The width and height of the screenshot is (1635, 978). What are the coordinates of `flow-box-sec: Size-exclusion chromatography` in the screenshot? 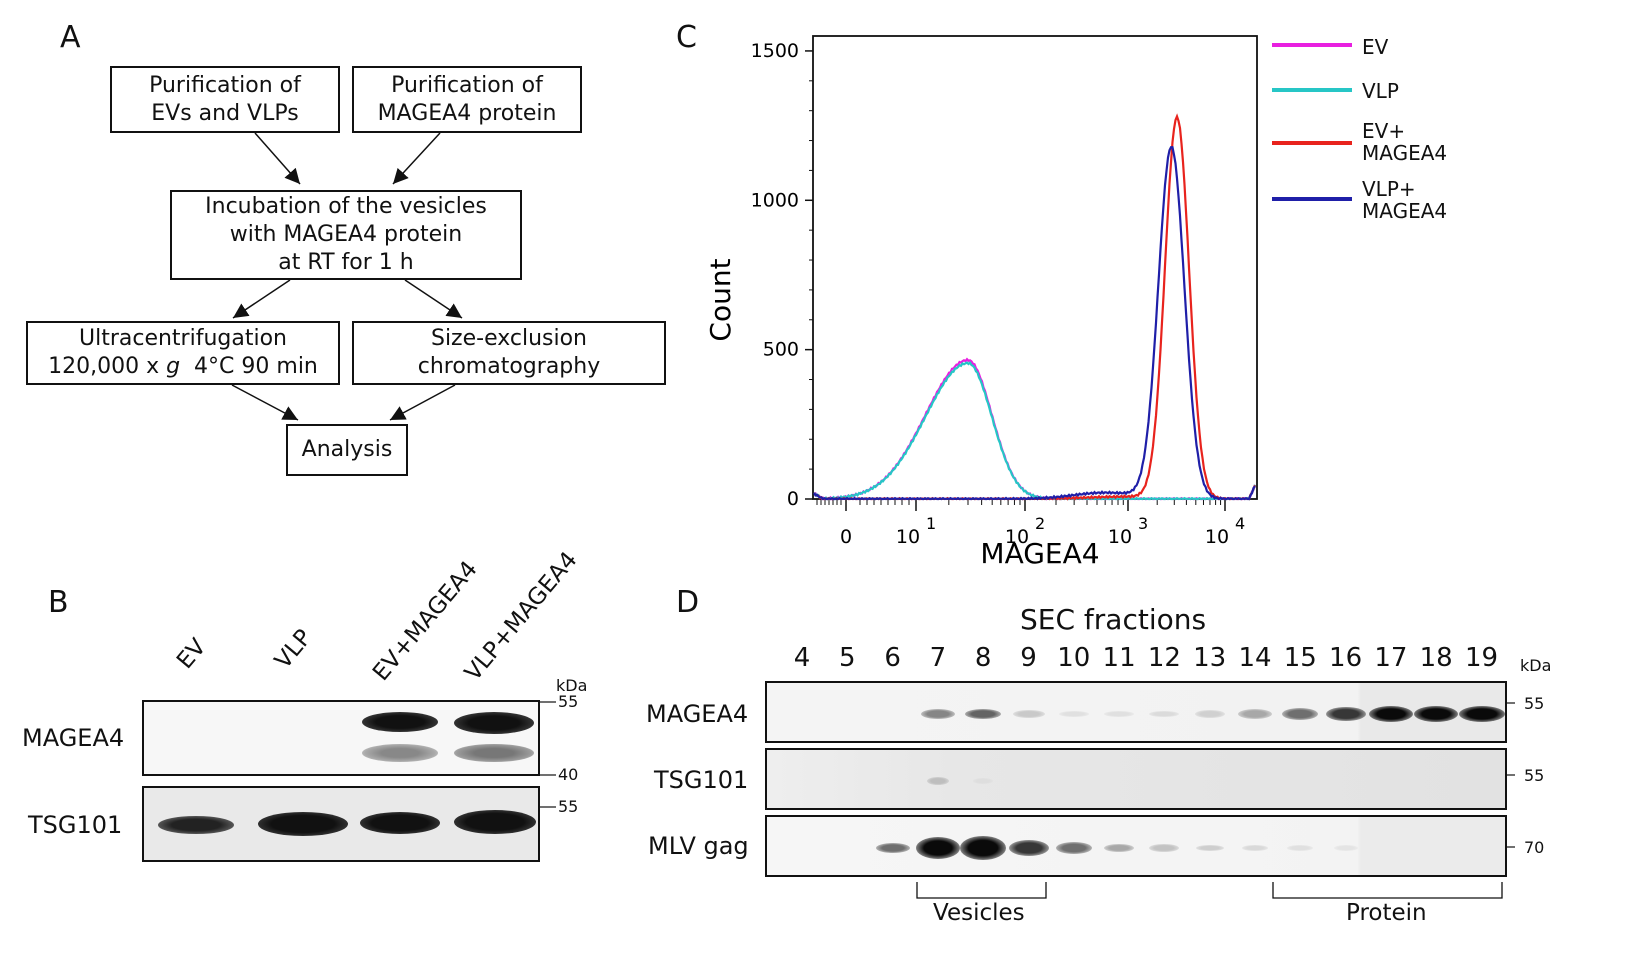 It's located at (509, 353).